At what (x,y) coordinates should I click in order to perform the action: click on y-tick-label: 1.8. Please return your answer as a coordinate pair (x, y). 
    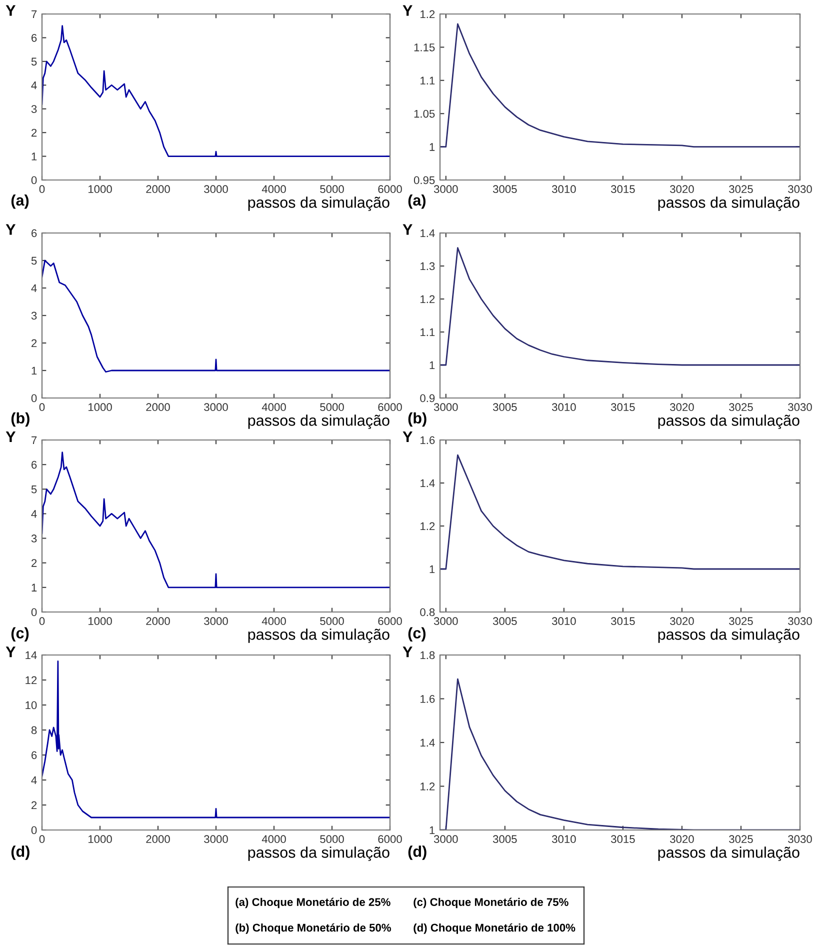
    Looking at the image, I should click on (427, 655).